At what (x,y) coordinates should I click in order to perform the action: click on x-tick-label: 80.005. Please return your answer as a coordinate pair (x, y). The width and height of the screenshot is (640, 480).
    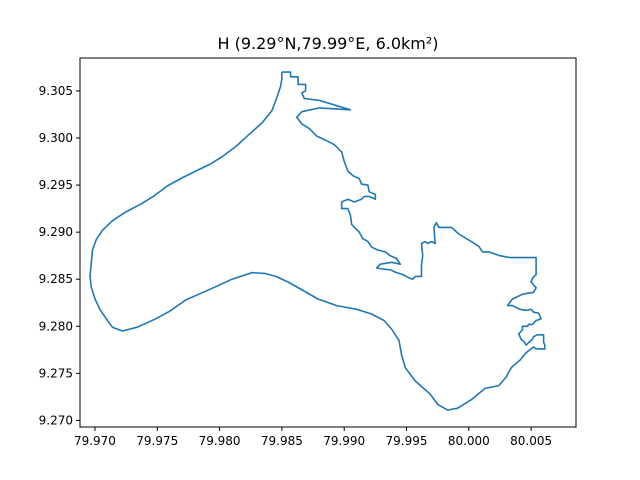
    Looking at the image, I should click on (531, 441).